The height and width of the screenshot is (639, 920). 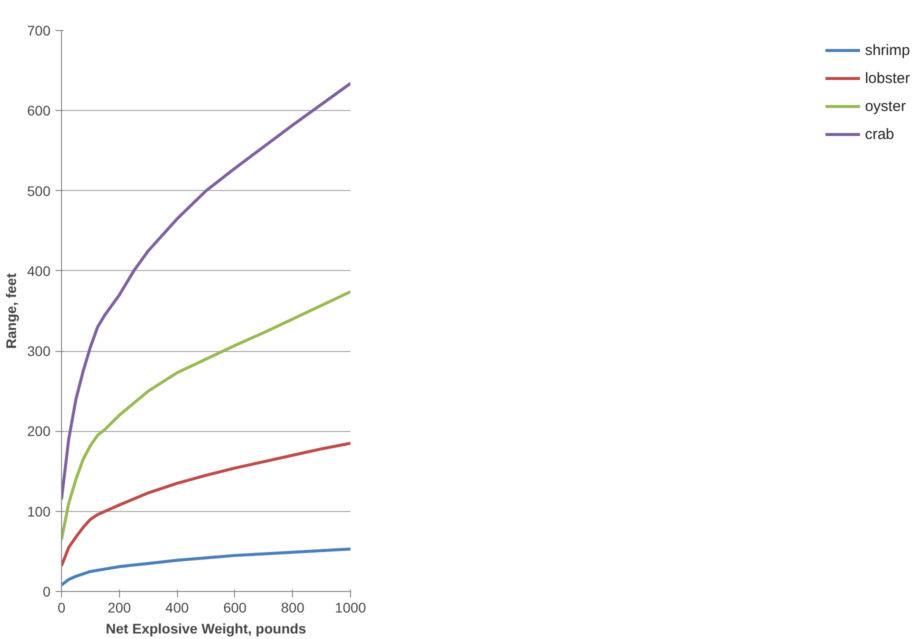 I want to click on x-tick-label: 0, so click(x=62, y=608).